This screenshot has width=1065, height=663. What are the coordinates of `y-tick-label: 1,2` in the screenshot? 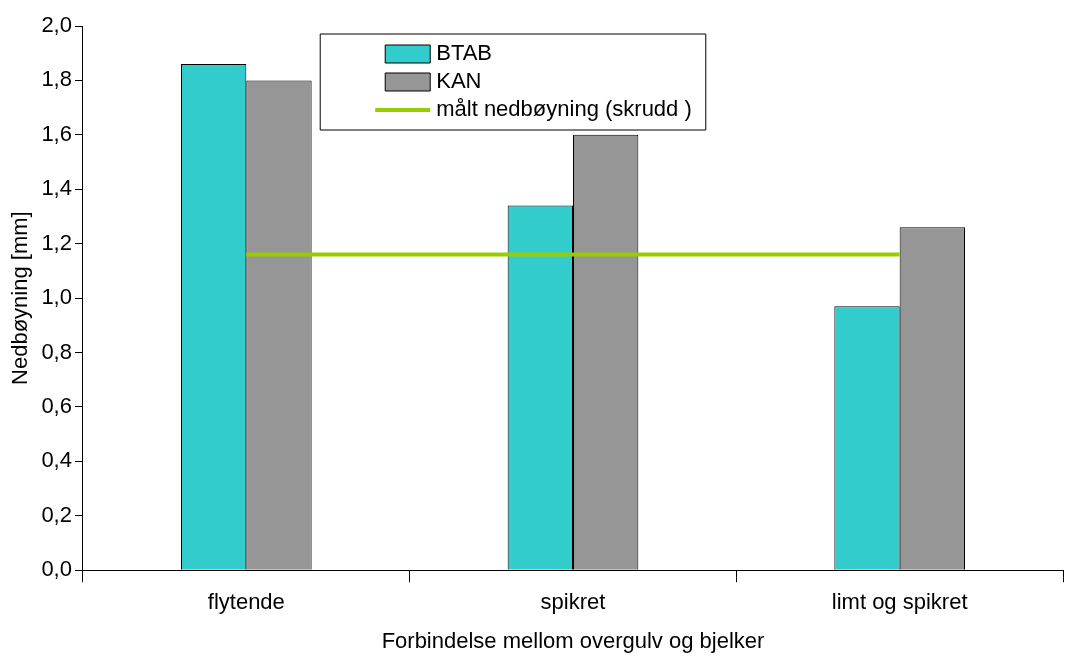 It's located at (56, 242).